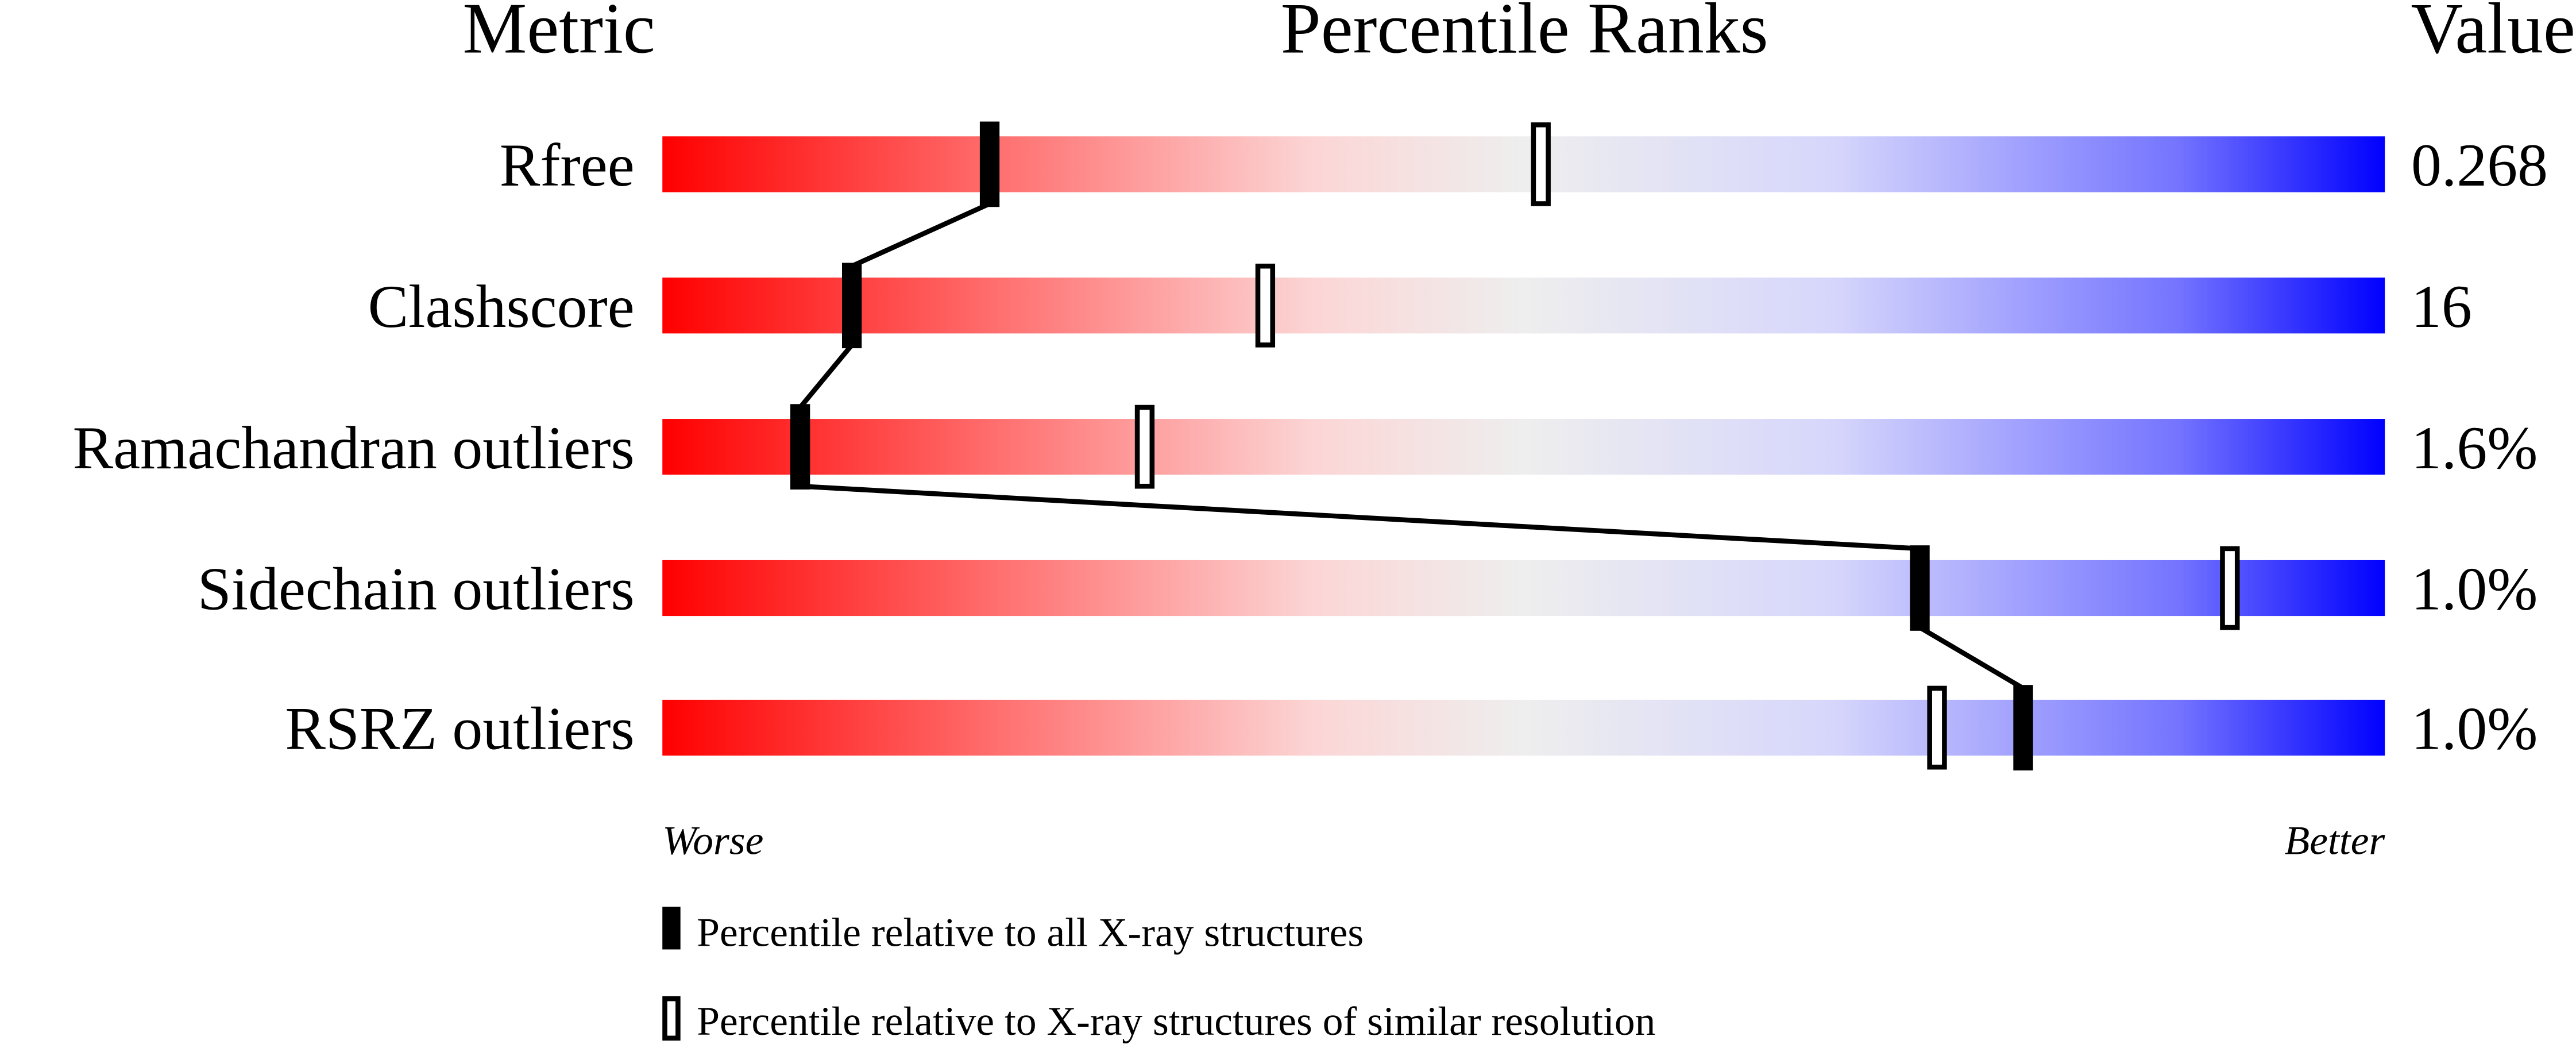 The width and height of the screenshot is (2576, 1048). I want to click on metric-label: Ramachandran outliers, so click(354, 448).